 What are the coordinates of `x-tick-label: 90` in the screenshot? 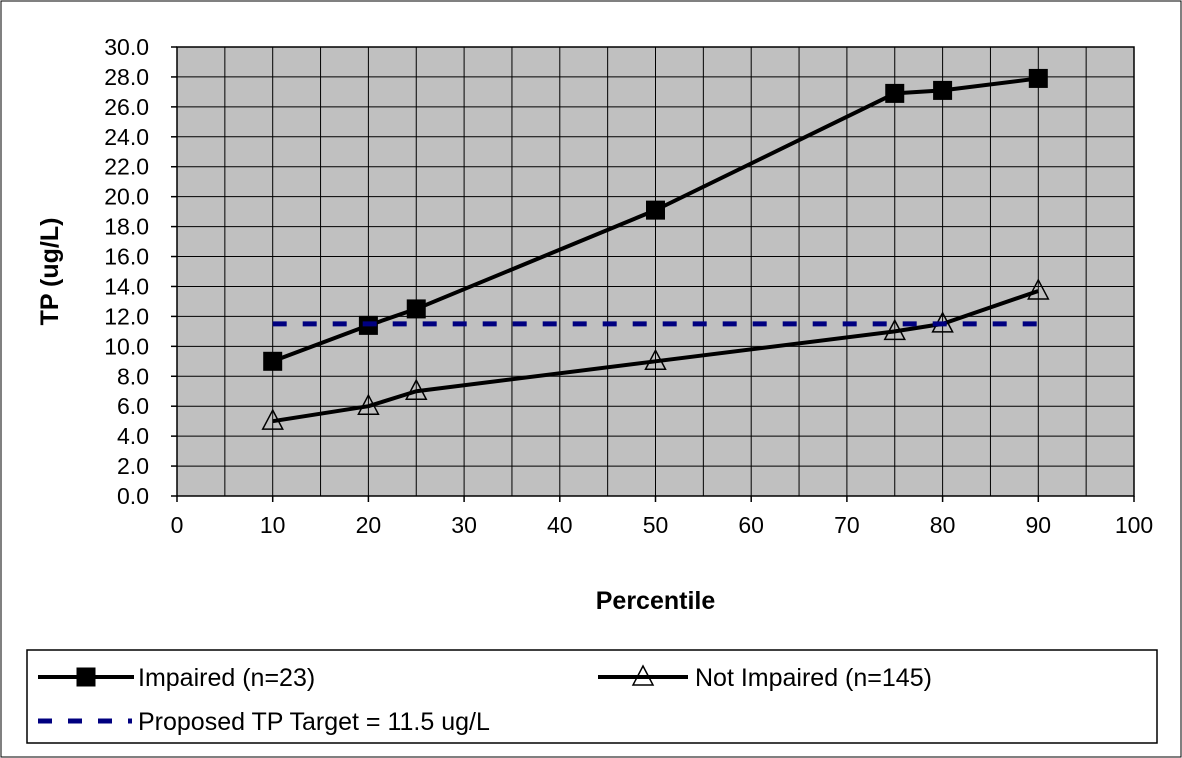 It's located at (1039, 525).